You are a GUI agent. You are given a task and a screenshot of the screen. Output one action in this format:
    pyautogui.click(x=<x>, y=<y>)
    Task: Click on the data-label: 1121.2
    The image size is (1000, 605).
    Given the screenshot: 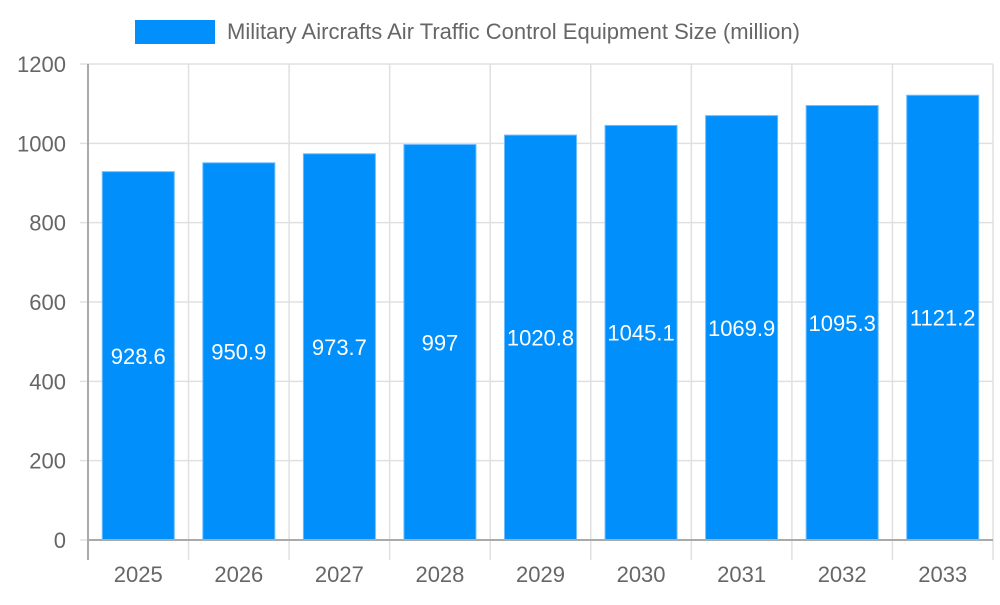 What is the action you would take?
    pyautogui.click(x=943, y=318)
    